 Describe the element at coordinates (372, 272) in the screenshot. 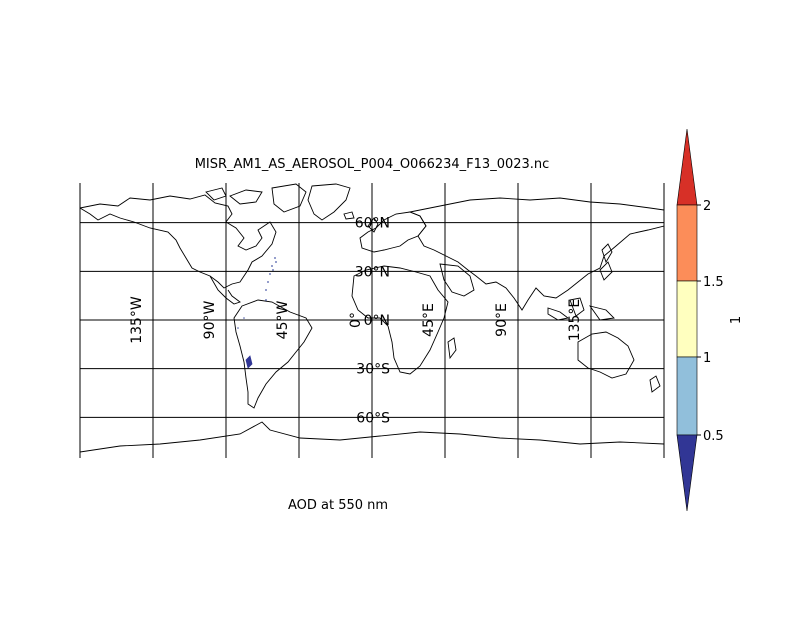

I see `parallel-label: 30°N` at that location.